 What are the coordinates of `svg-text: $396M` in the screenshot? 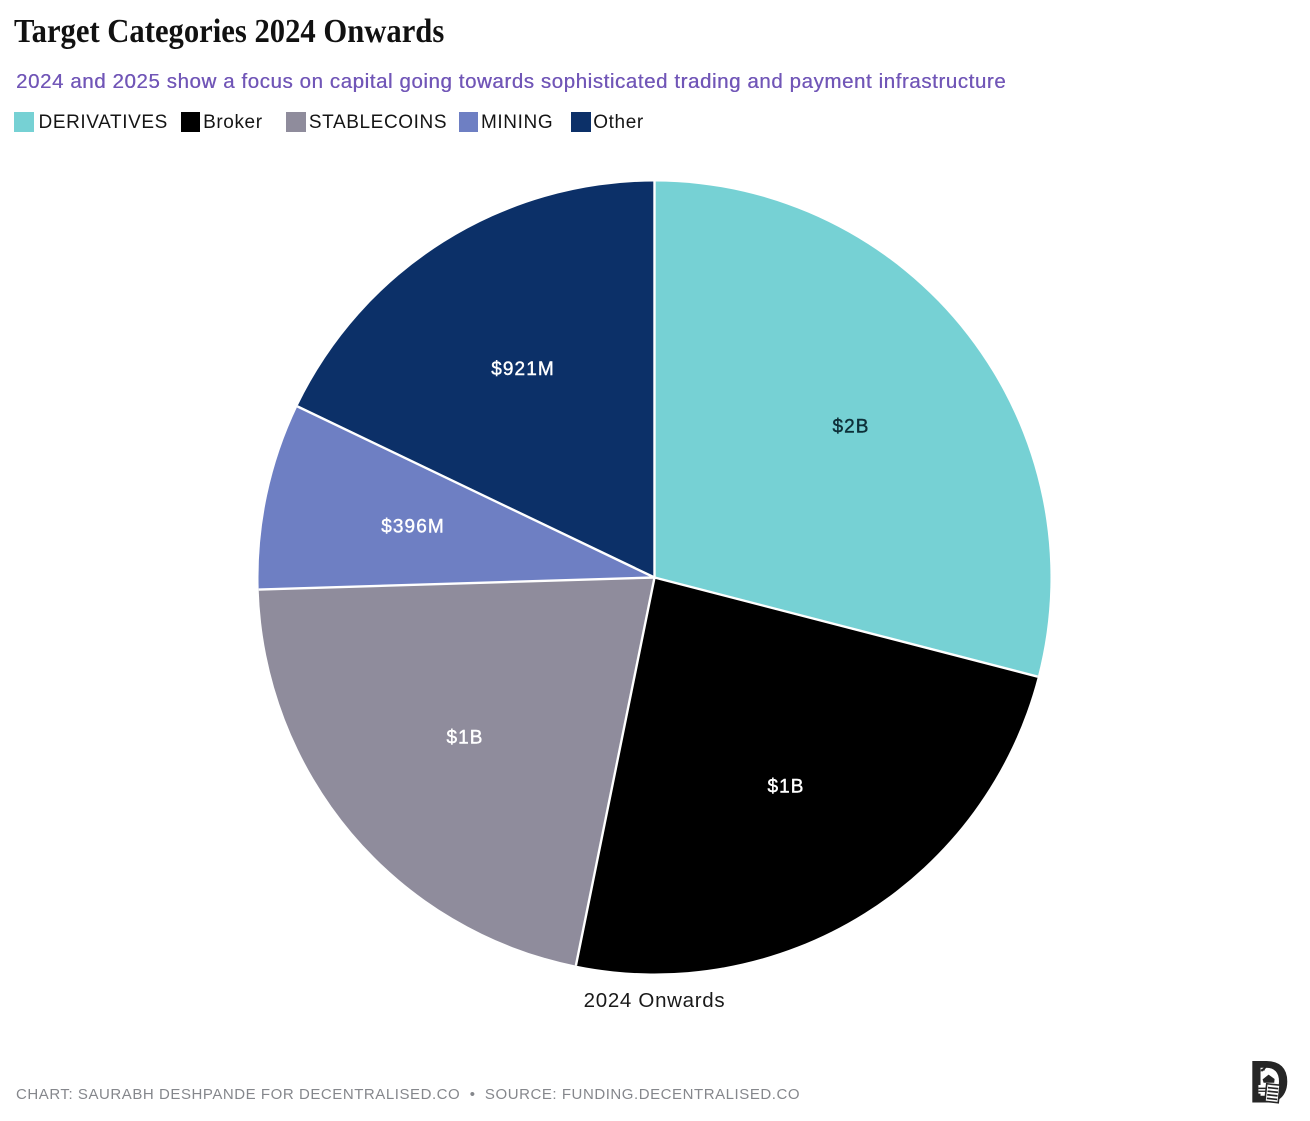 It's located at (413, 527).